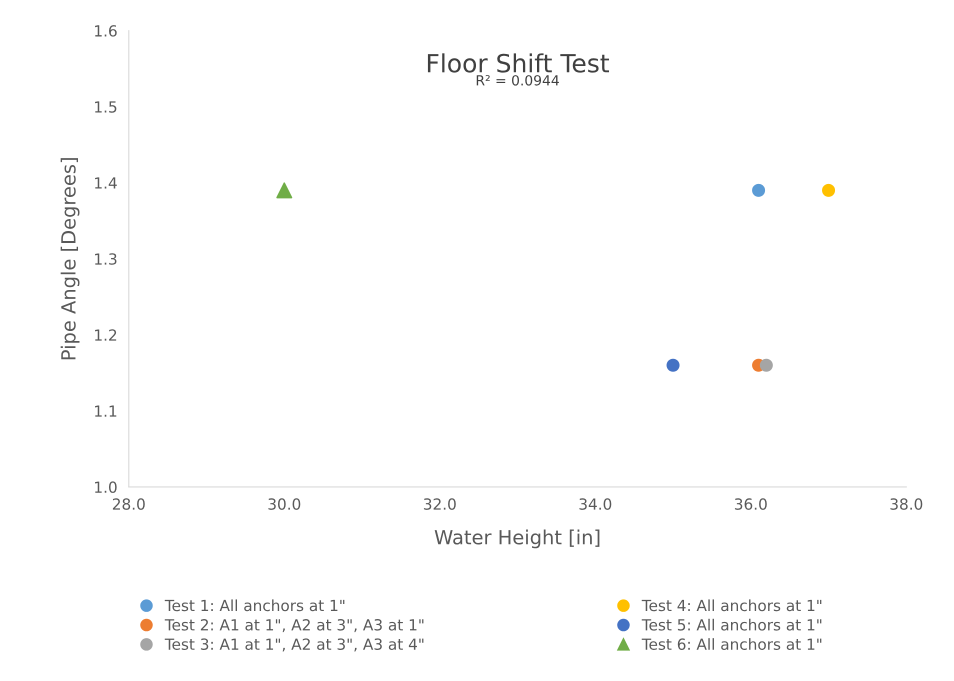  What do you see at coordinates (254, 605) in the screenshot?
I see `legend-label: Test 1: All anchors at 1"` at bounding box center [254, 605].